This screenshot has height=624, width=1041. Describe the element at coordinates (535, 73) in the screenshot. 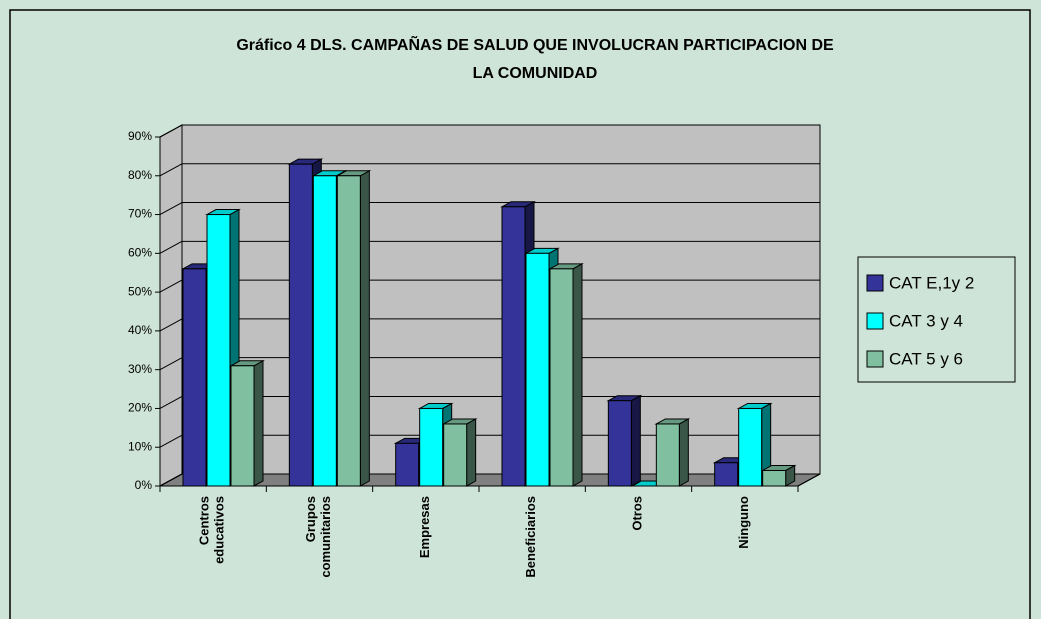

I see `chart-title: LA COMUNIDAD` at that location.